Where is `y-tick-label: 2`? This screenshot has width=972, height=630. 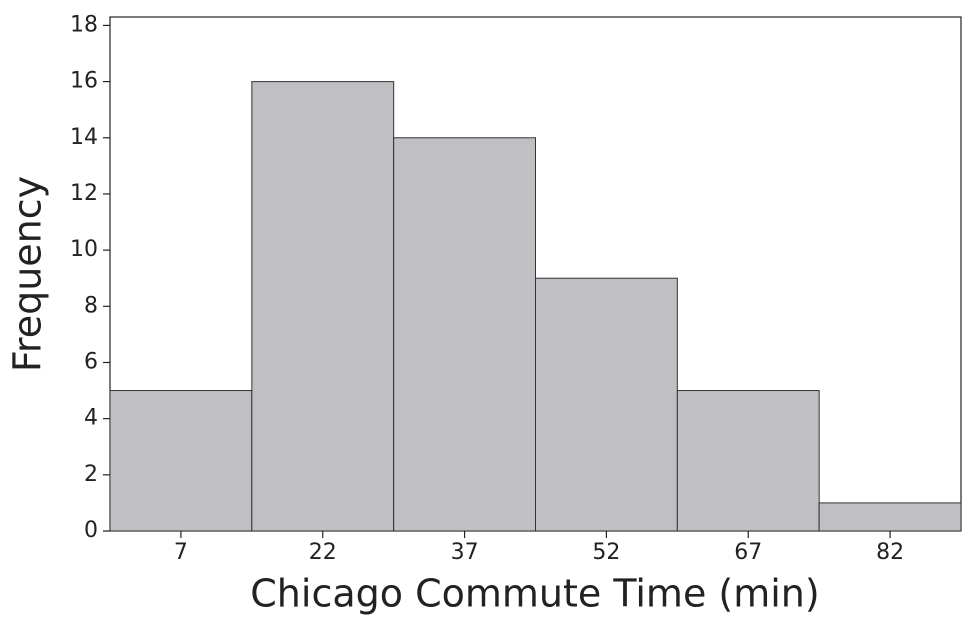
y-tick-label: 2 is located at coordinates (91, 474).